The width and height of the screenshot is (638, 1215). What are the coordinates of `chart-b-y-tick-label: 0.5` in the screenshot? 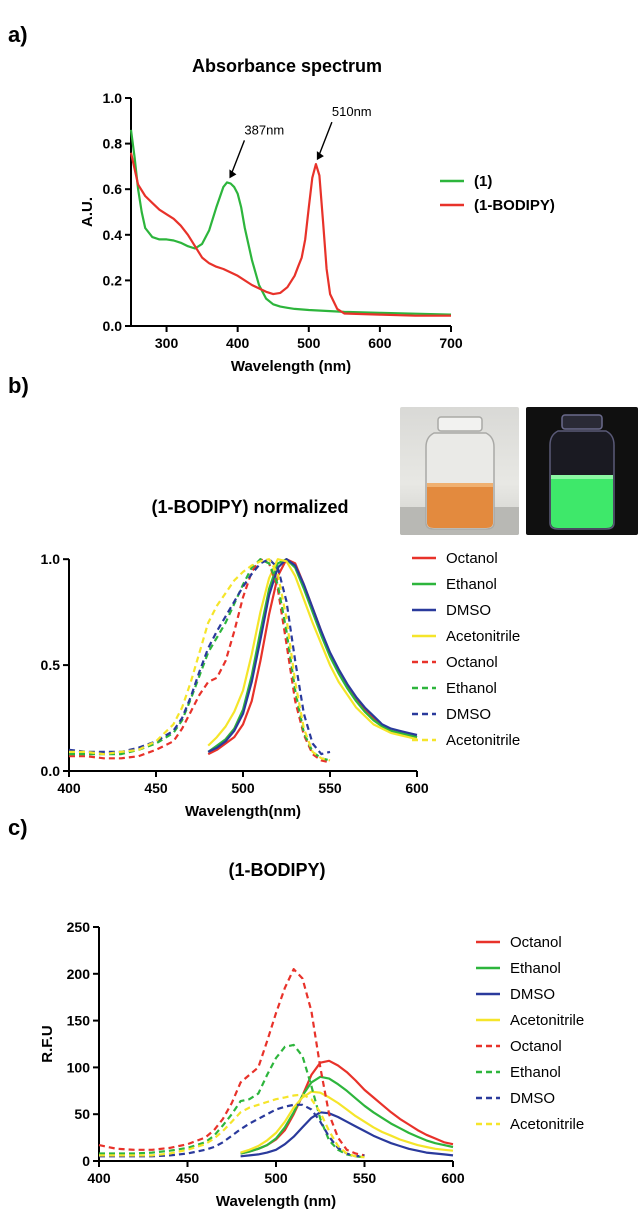 It's located at (51, 665).